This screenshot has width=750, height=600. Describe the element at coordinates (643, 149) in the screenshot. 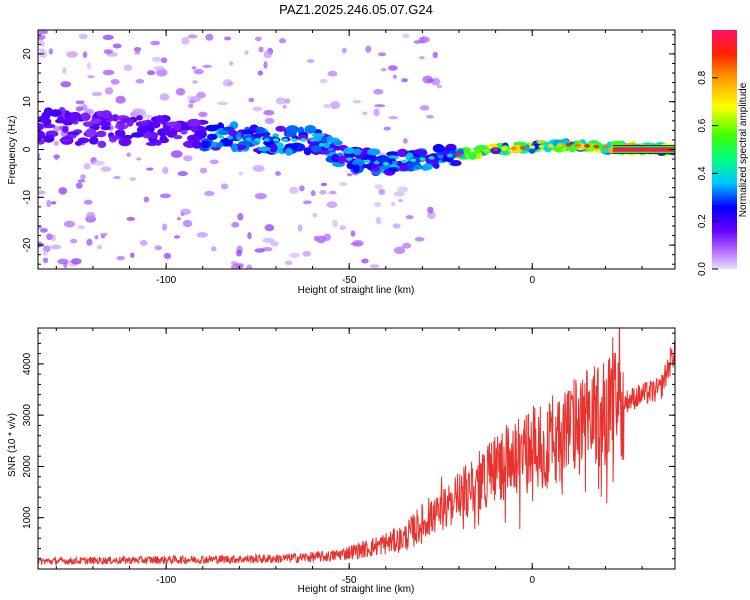

I see `spectrogram-carrier` at that location.